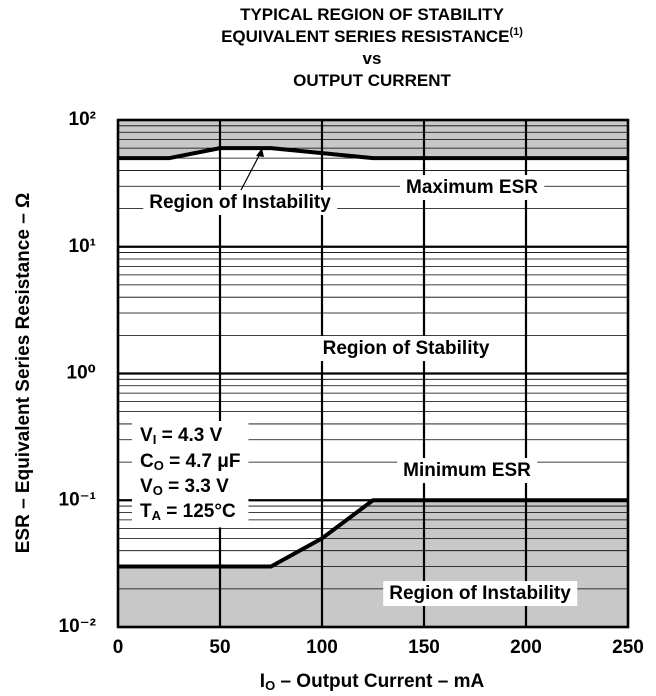 This screenshot has width=656, height=696. Describe the element at coordinates (196, 486) in the screenshot. I see `condition-text: = 3.3 V` at that location.